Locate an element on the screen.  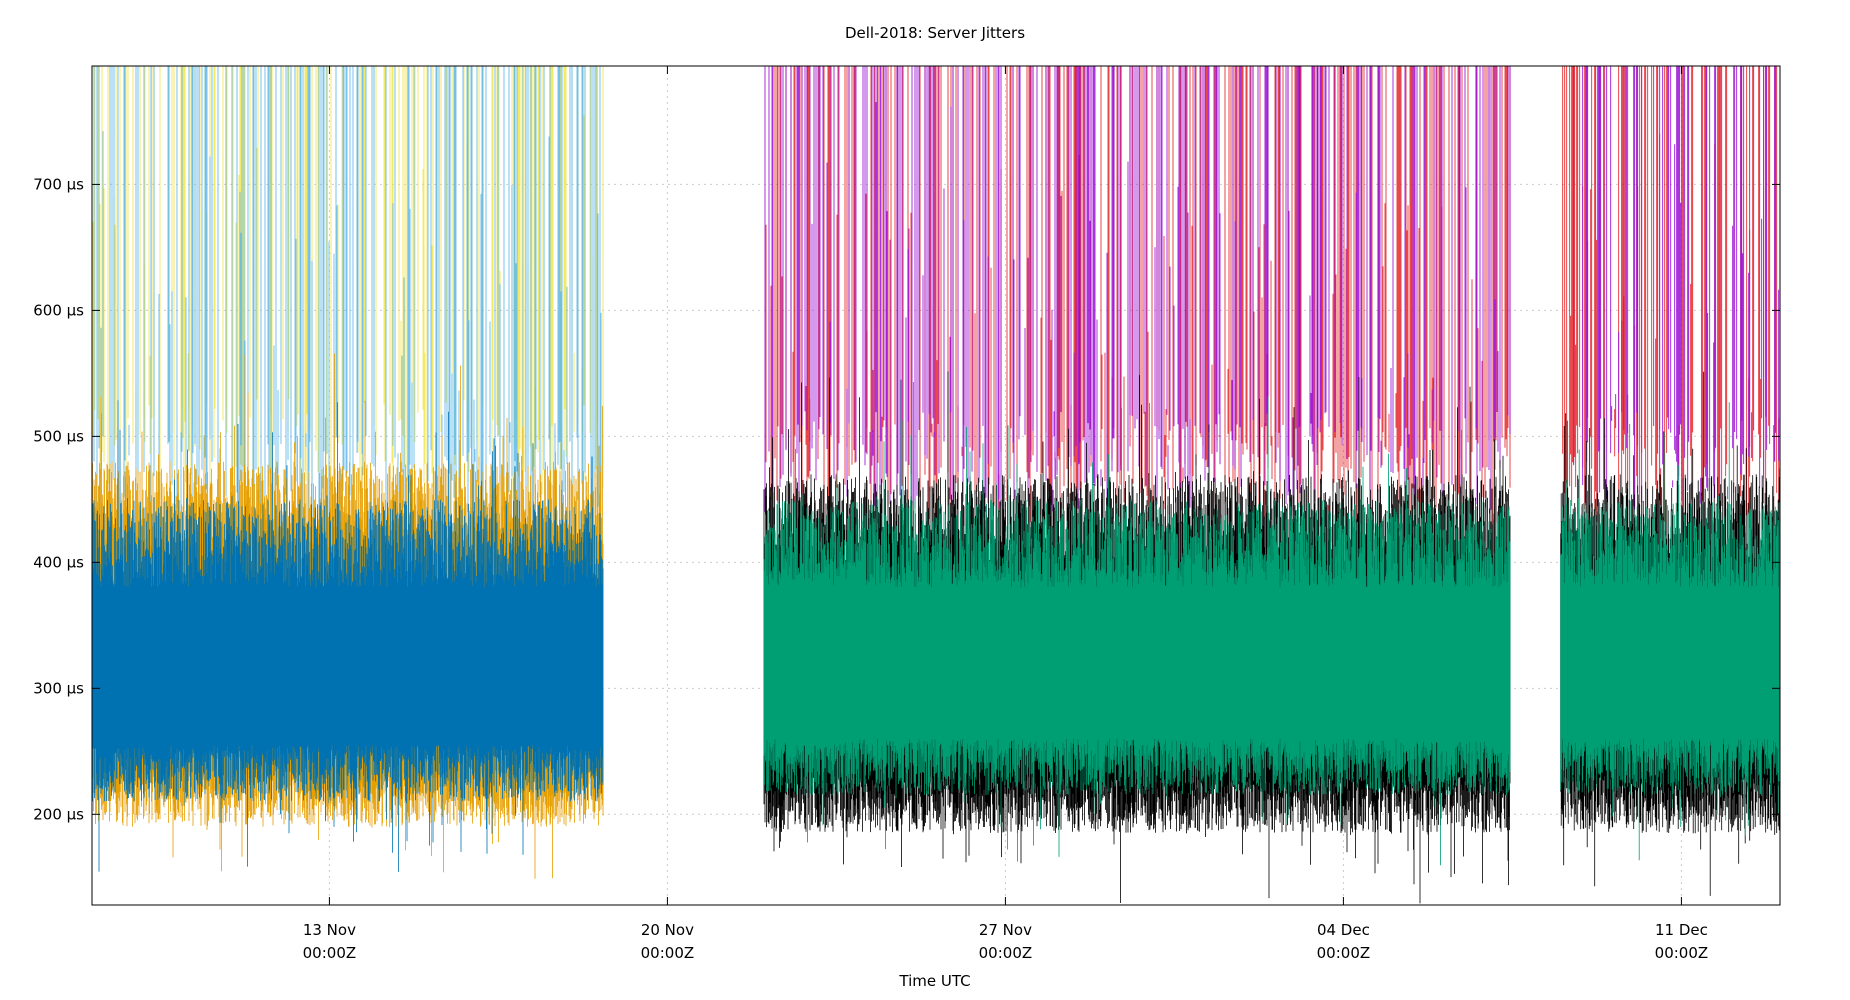
chart-title: Dell-2018: Server Jitters is located at coordinates (935, 33).